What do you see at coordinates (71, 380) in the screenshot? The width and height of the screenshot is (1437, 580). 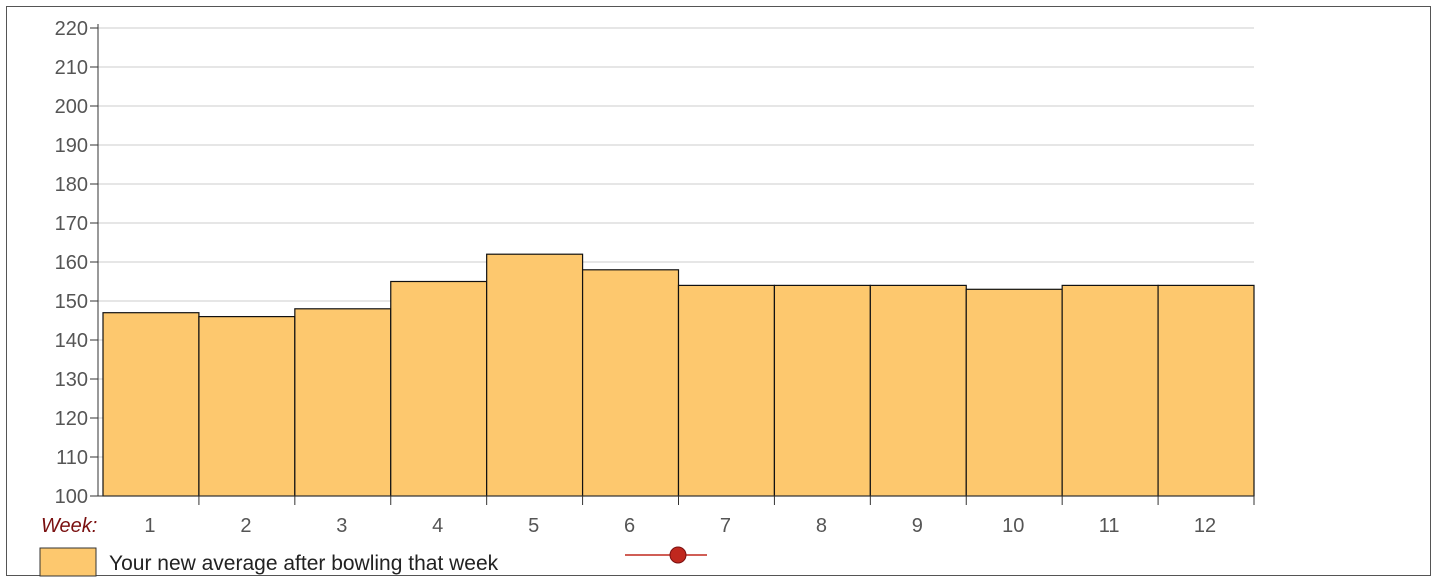 I see `y-tick-label: 130` at bounding box center [71, 380].